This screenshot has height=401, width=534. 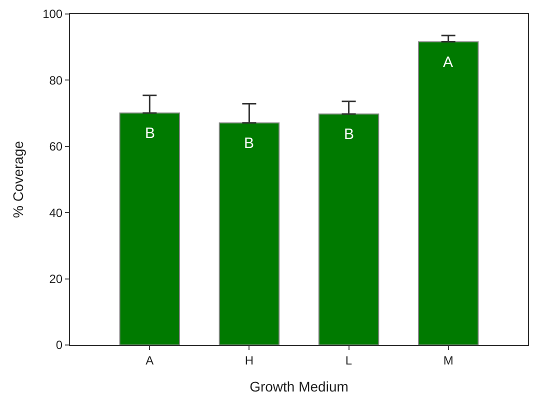 What do you see at coordinates (448, 360) in the screenshot?
I see `x-tick-label: M` at bounding box center [448, 360].